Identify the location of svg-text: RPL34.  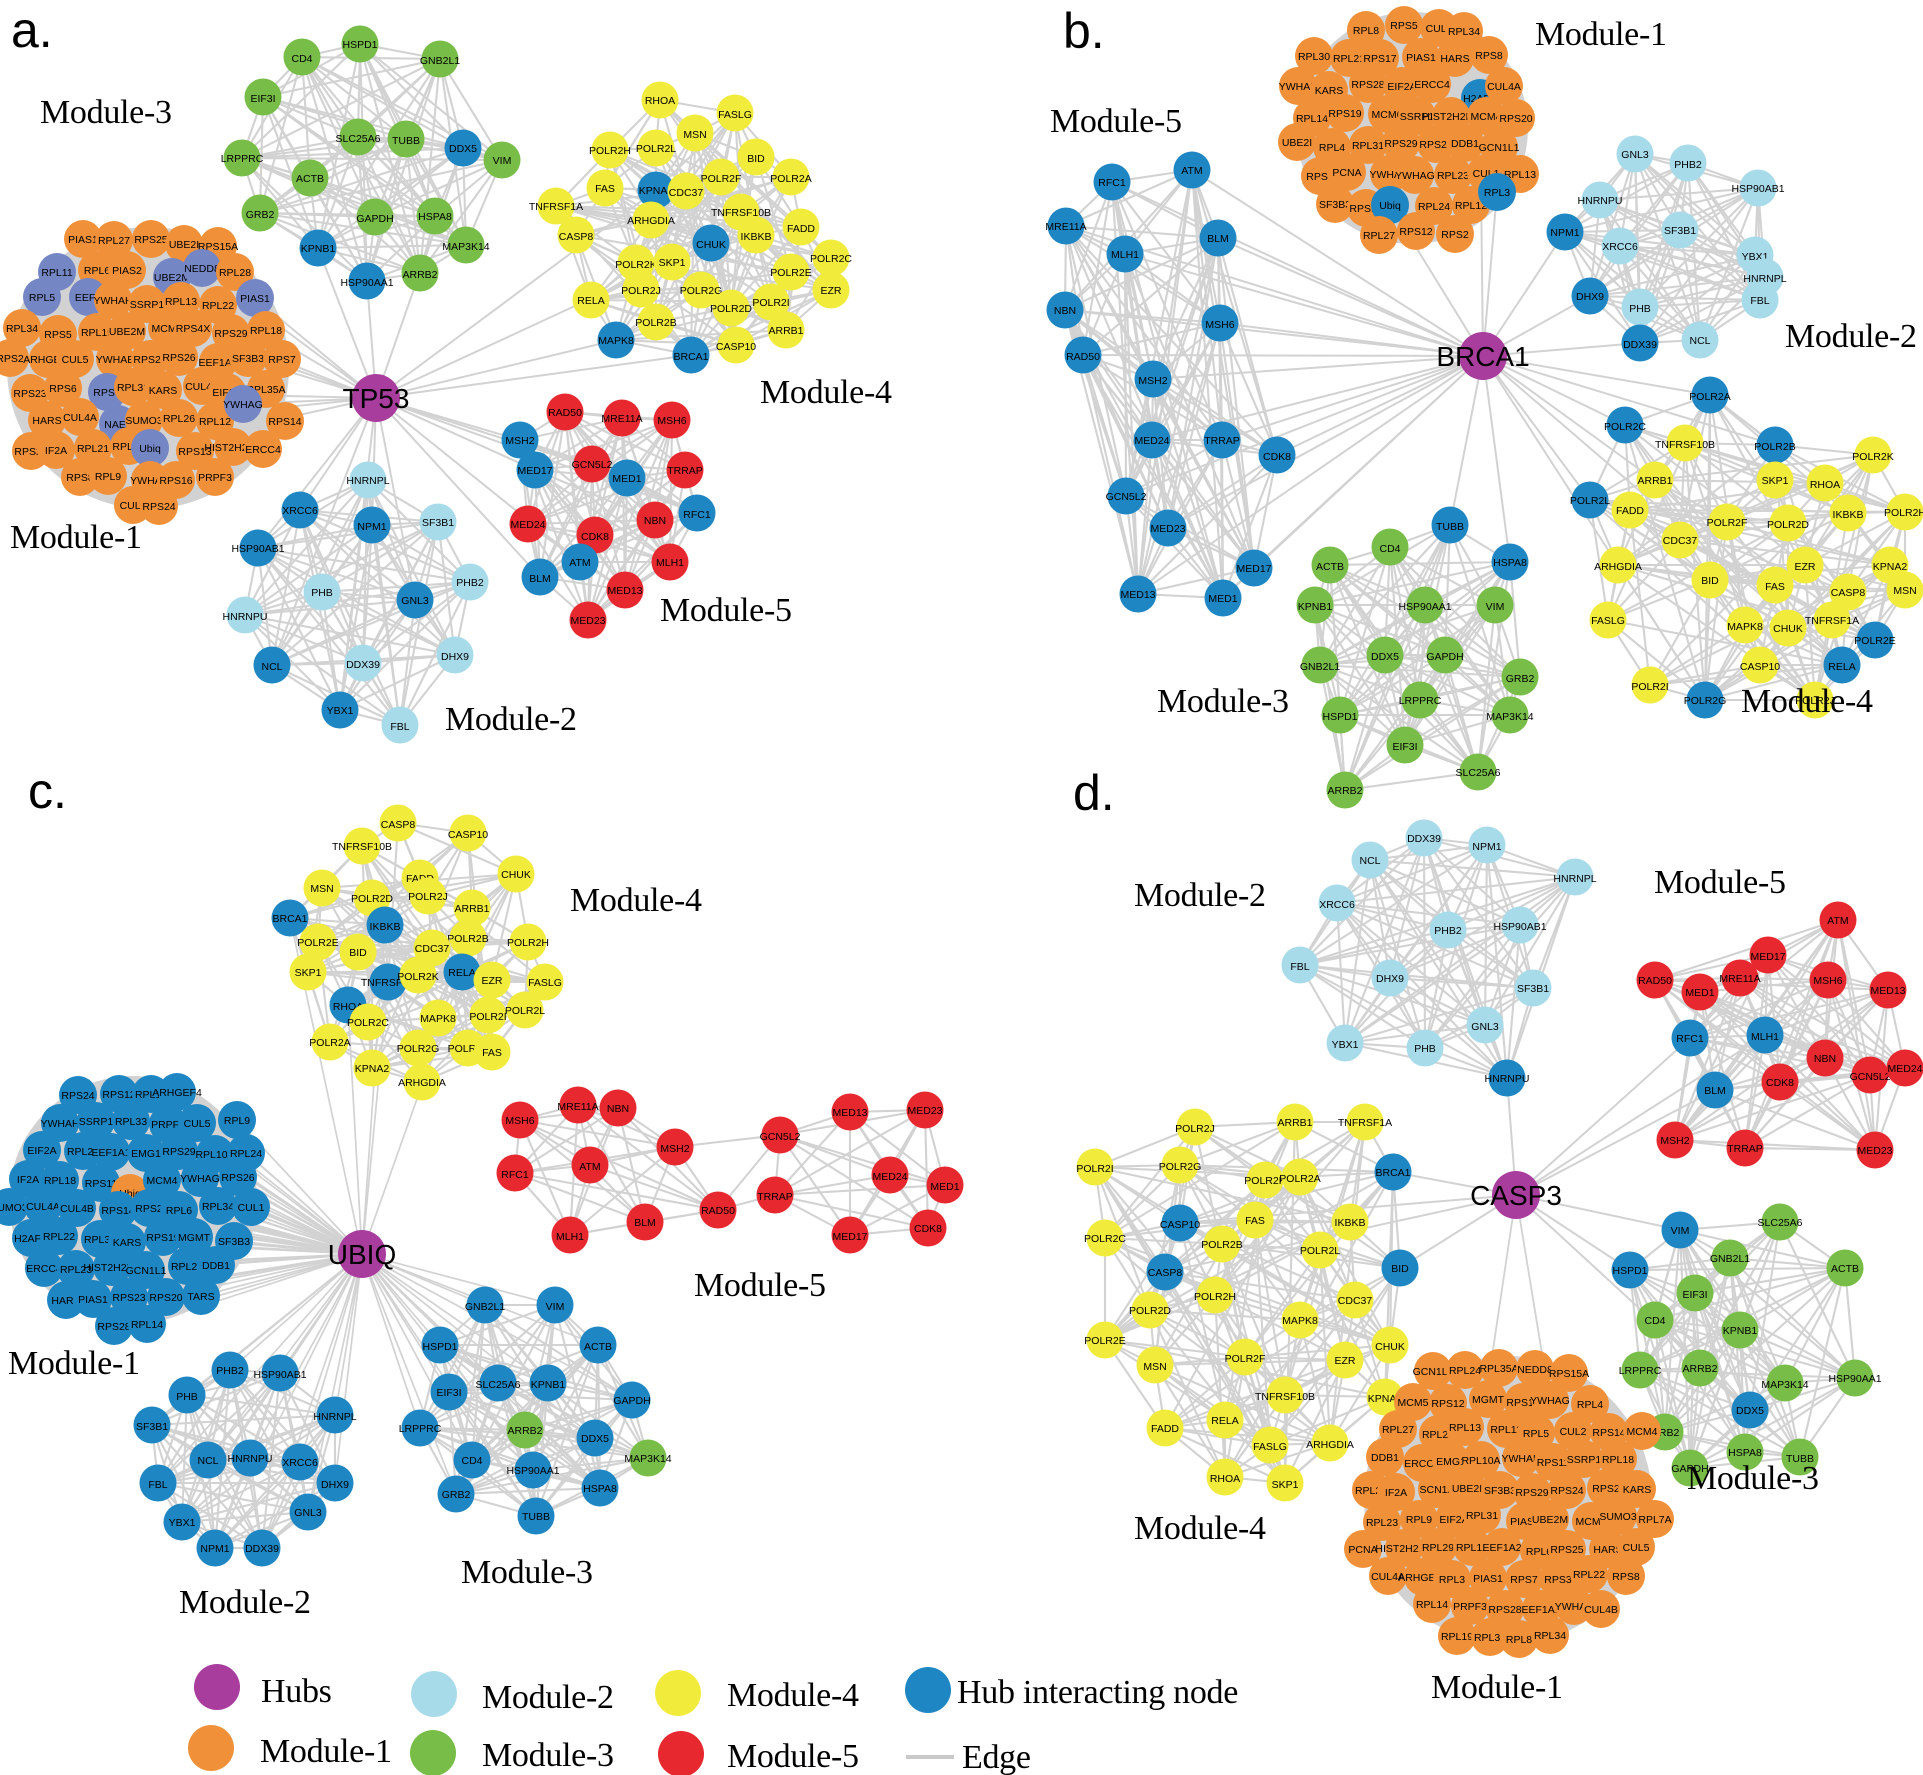
(1550, 1636).